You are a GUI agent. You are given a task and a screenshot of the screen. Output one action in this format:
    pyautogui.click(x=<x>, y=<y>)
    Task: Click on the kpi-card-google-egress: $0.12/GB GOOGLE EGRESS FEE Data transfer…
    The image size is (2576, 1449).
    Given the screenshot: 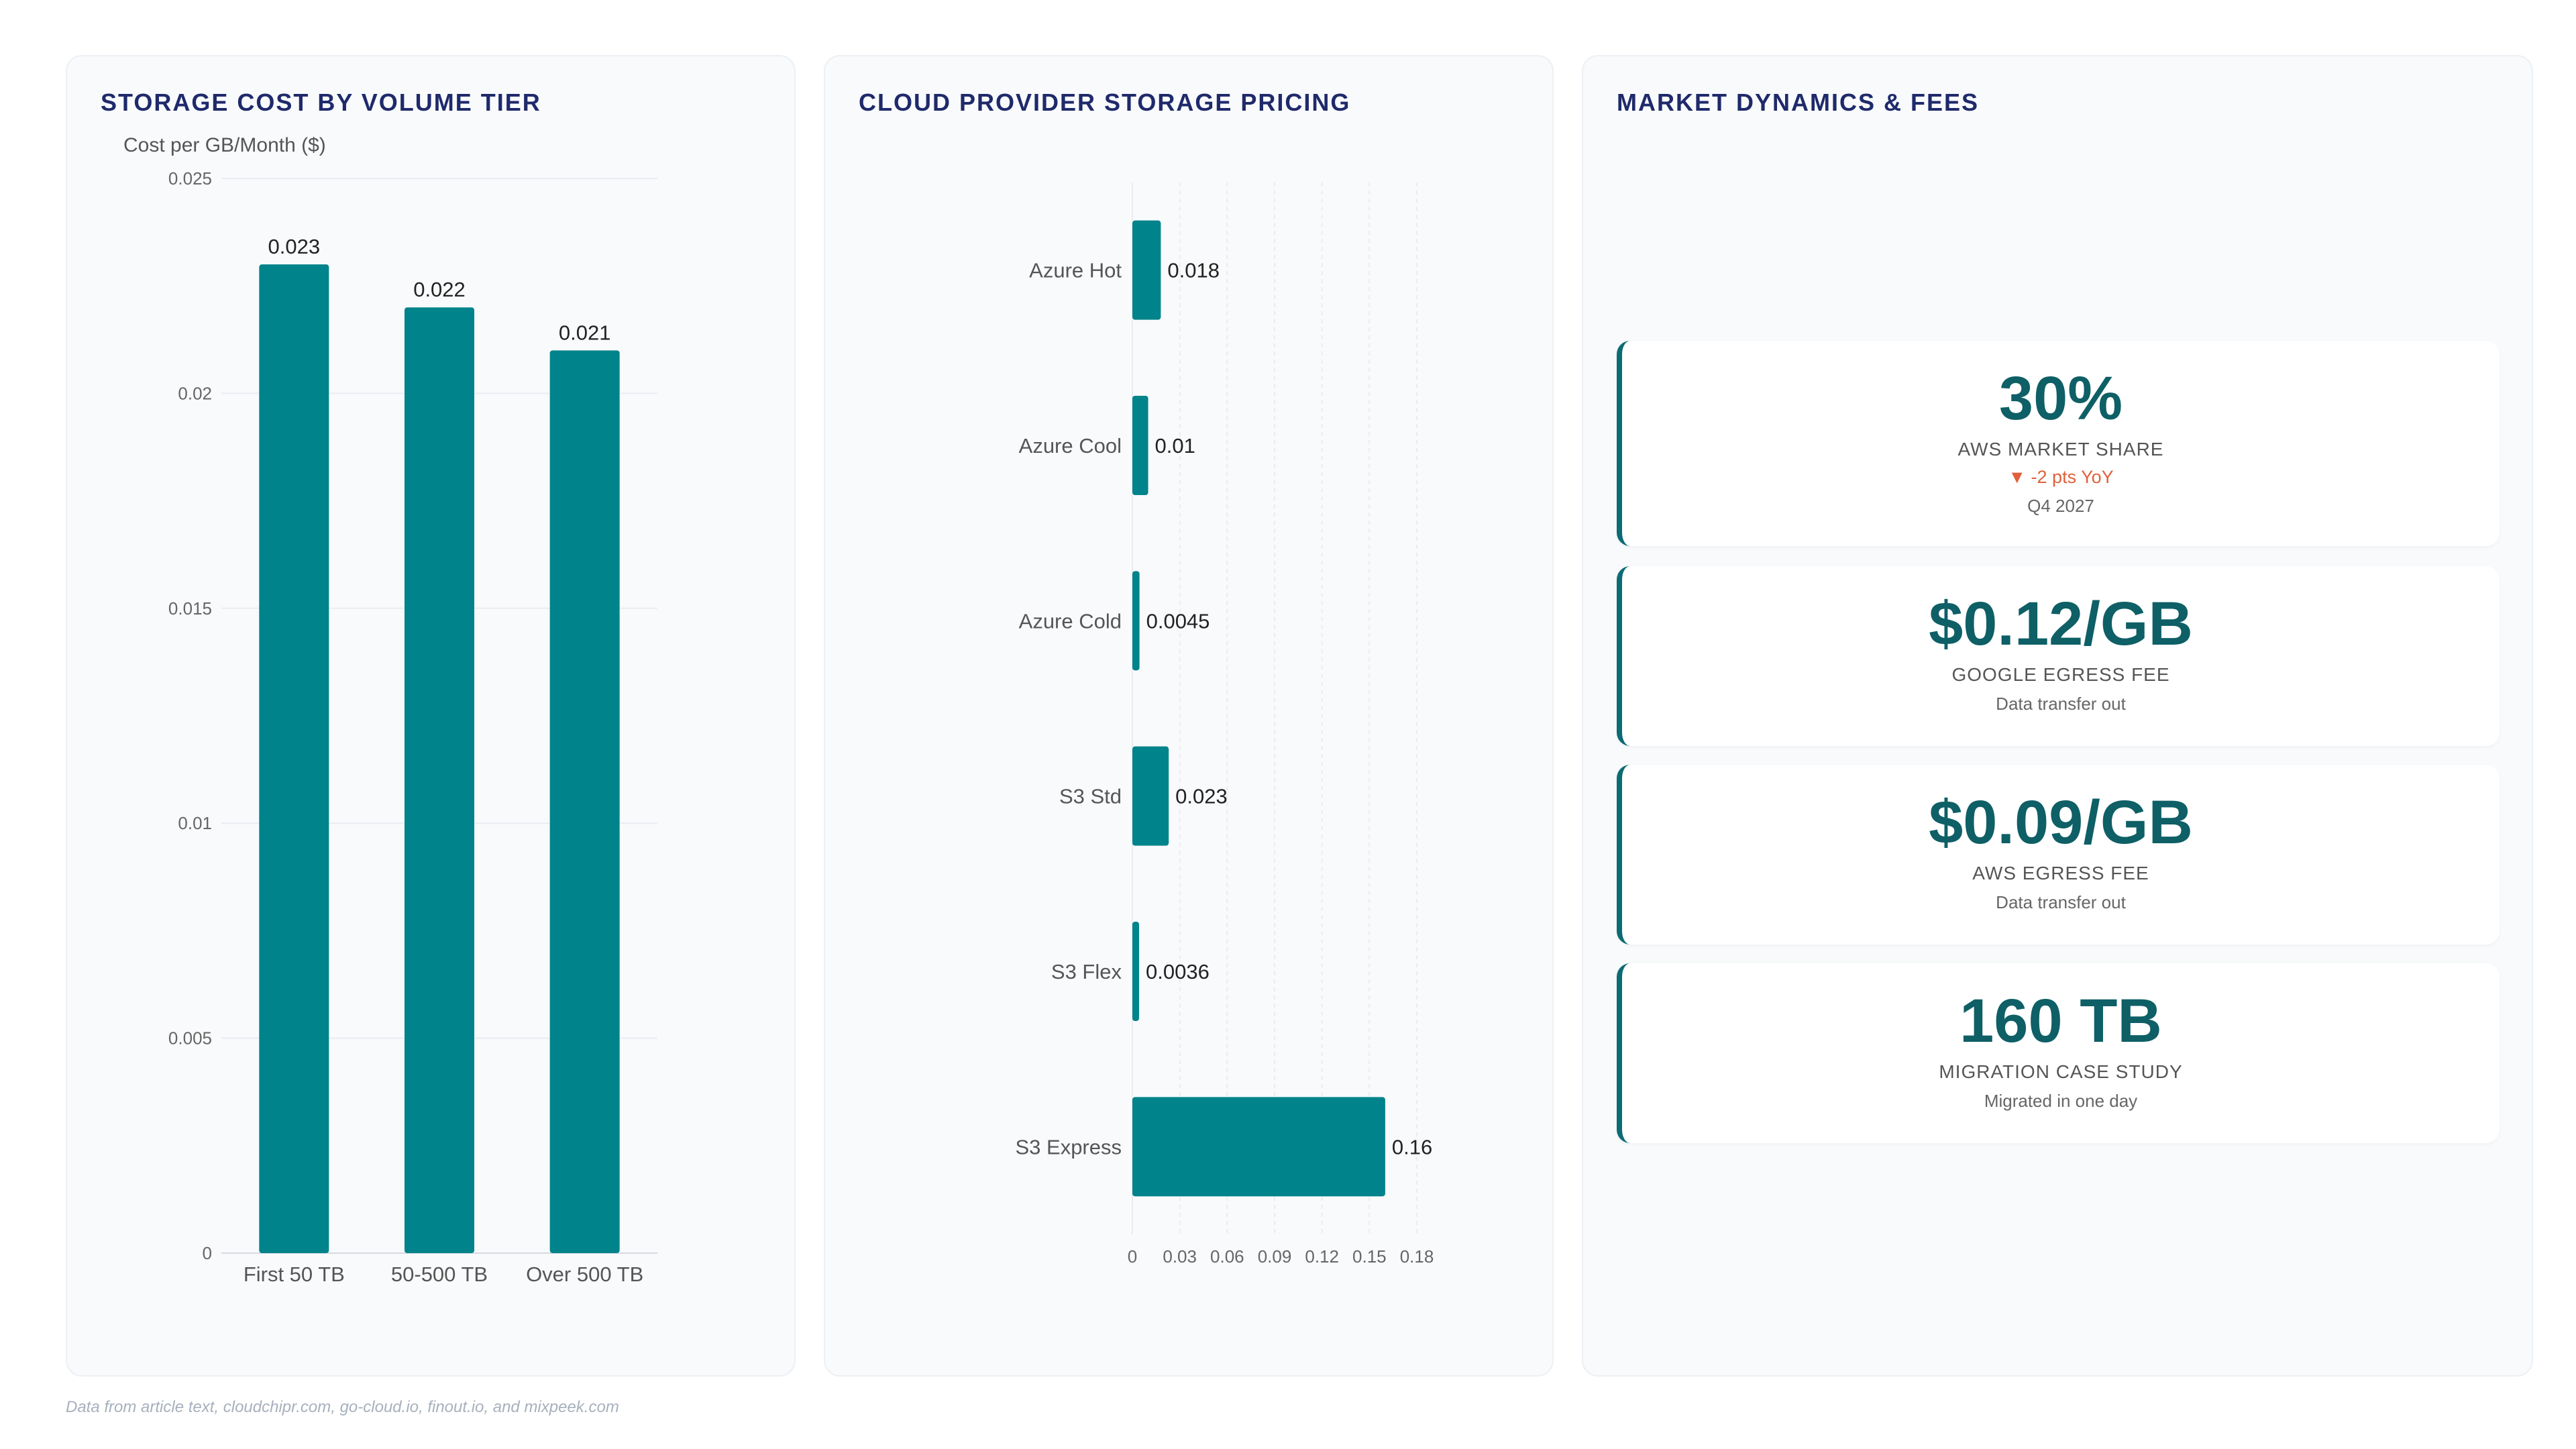 What is the action you would take?
    pyautogui.click(x=2058, y=656)
    